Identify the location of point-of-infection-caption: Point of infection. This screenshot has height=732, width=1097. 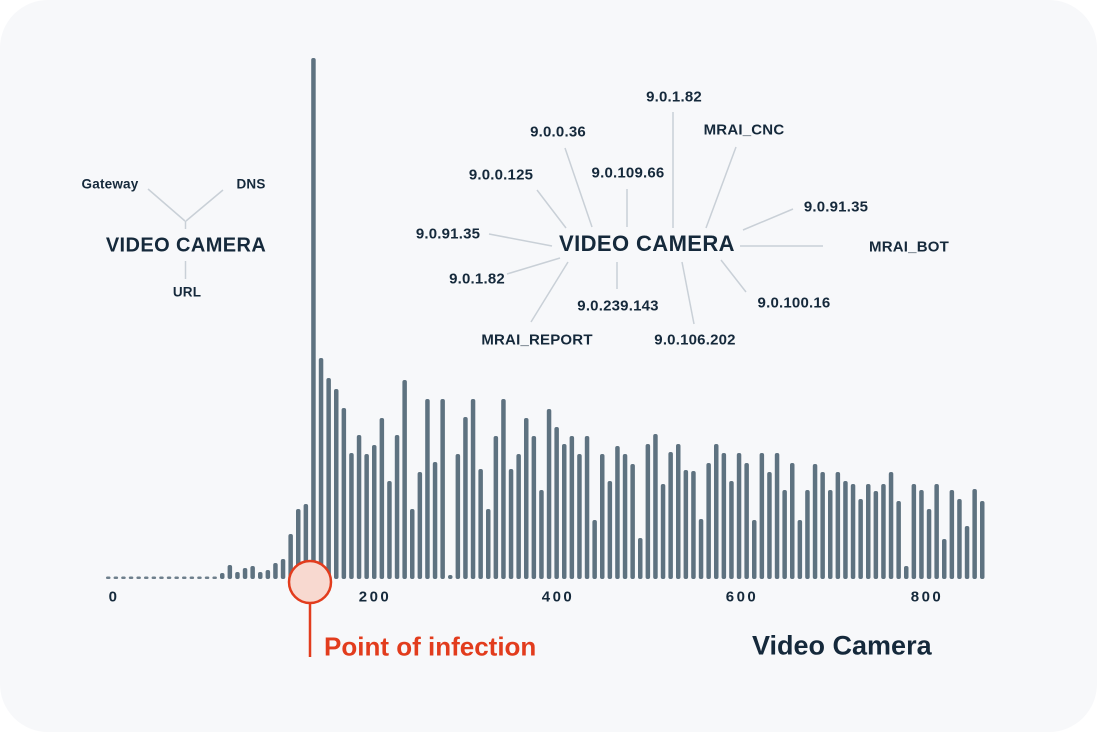
(430, 646).